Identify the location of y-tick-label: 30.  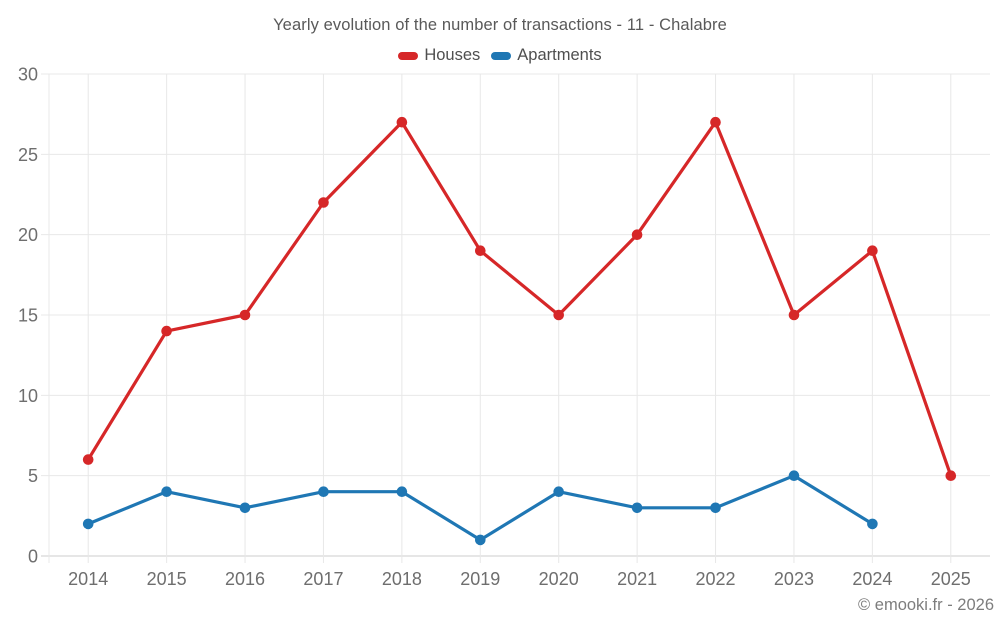
(28, 75).